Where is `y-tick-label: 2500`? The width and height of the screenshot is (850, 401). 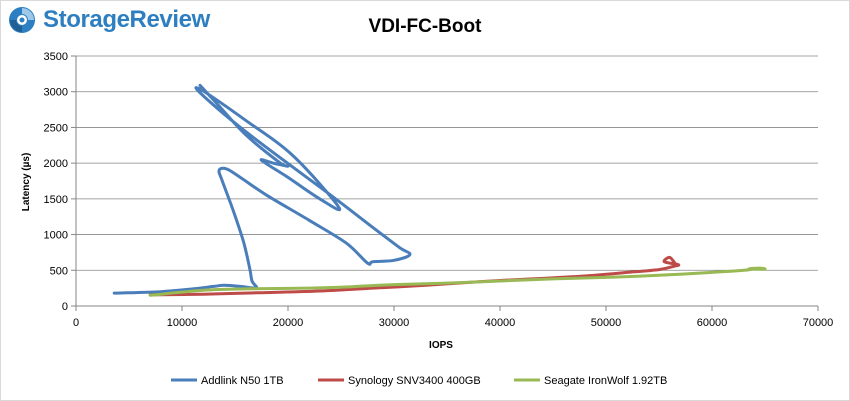 y-tick-label: 2500 is located at coordinates (56, 128).